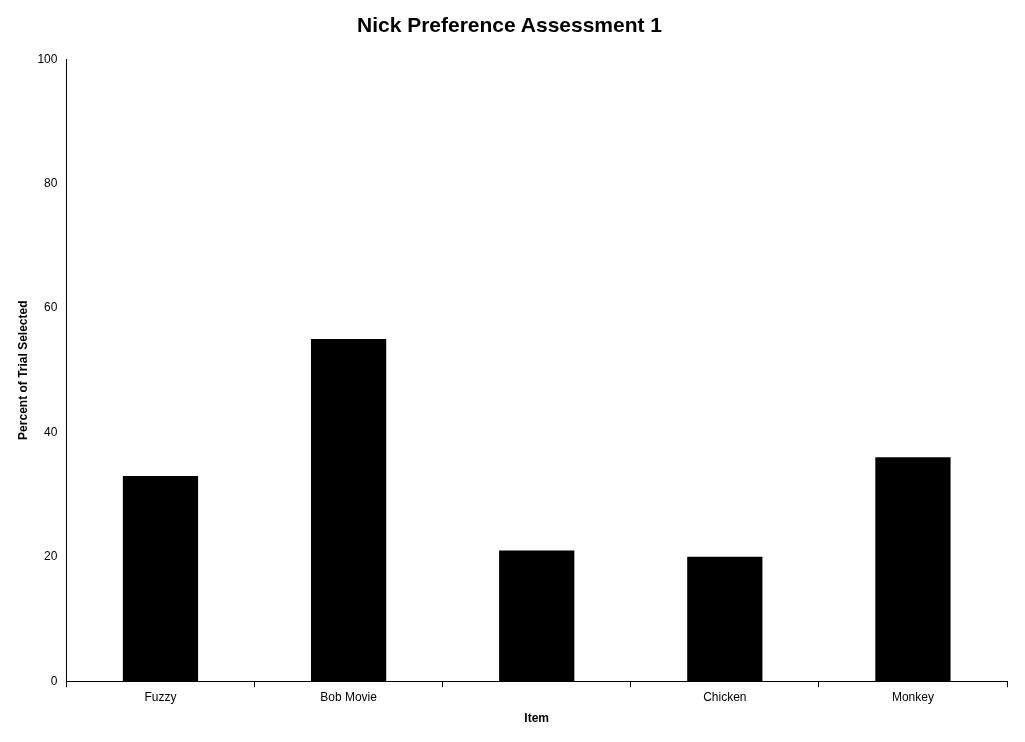  Describe the element at coordinates (349, 696) in the screenshot. I see `x-tick-label: Bob Movie` at that location.